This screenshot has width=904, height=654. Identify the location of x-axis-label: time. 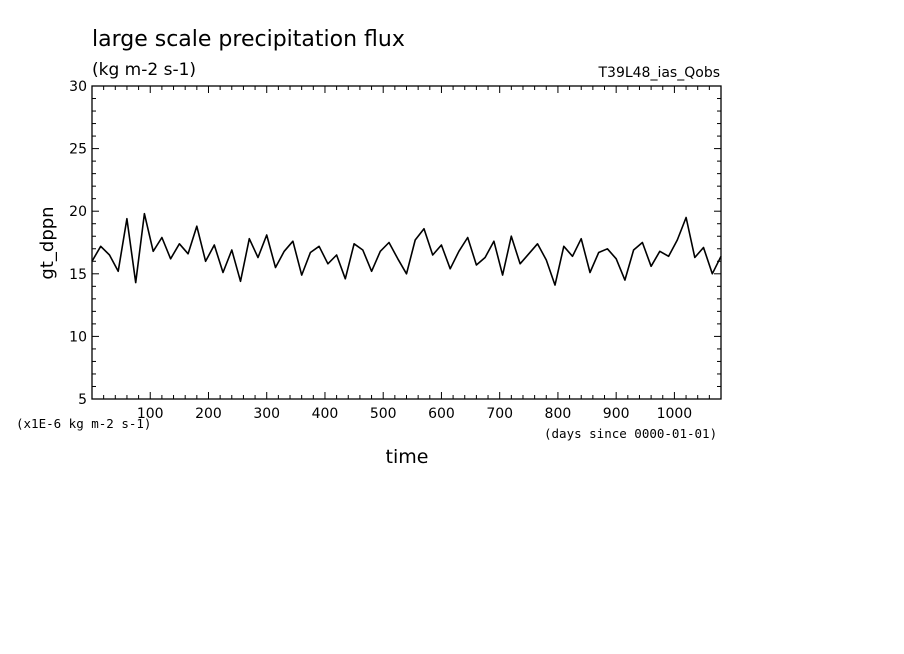
(407, 457).